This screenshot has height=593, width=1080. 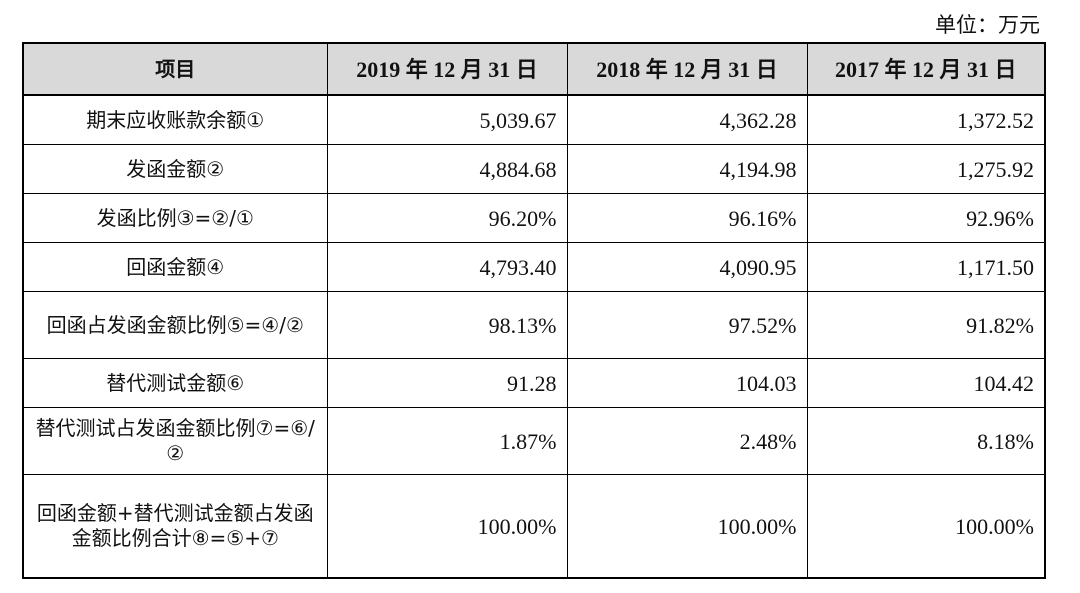 I want to click on cell-value: 91.28, so click(x=447, y=383).